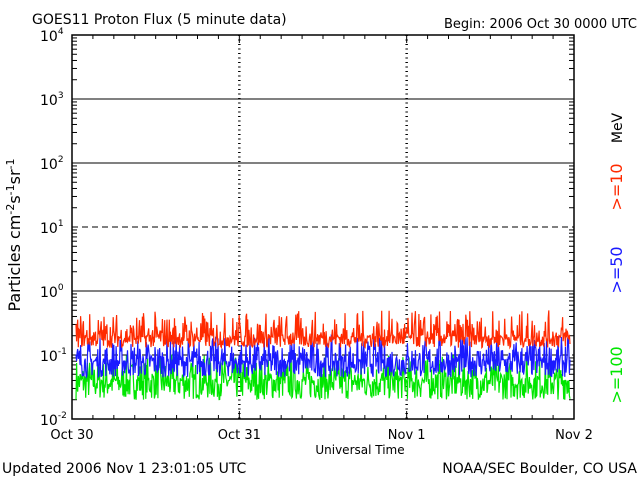 This screenshot has width=640, height=480. What do you see at coordinates (323, 357) in the screenshot?
I see `series-line-ge50` at bounding box center [323, 357].